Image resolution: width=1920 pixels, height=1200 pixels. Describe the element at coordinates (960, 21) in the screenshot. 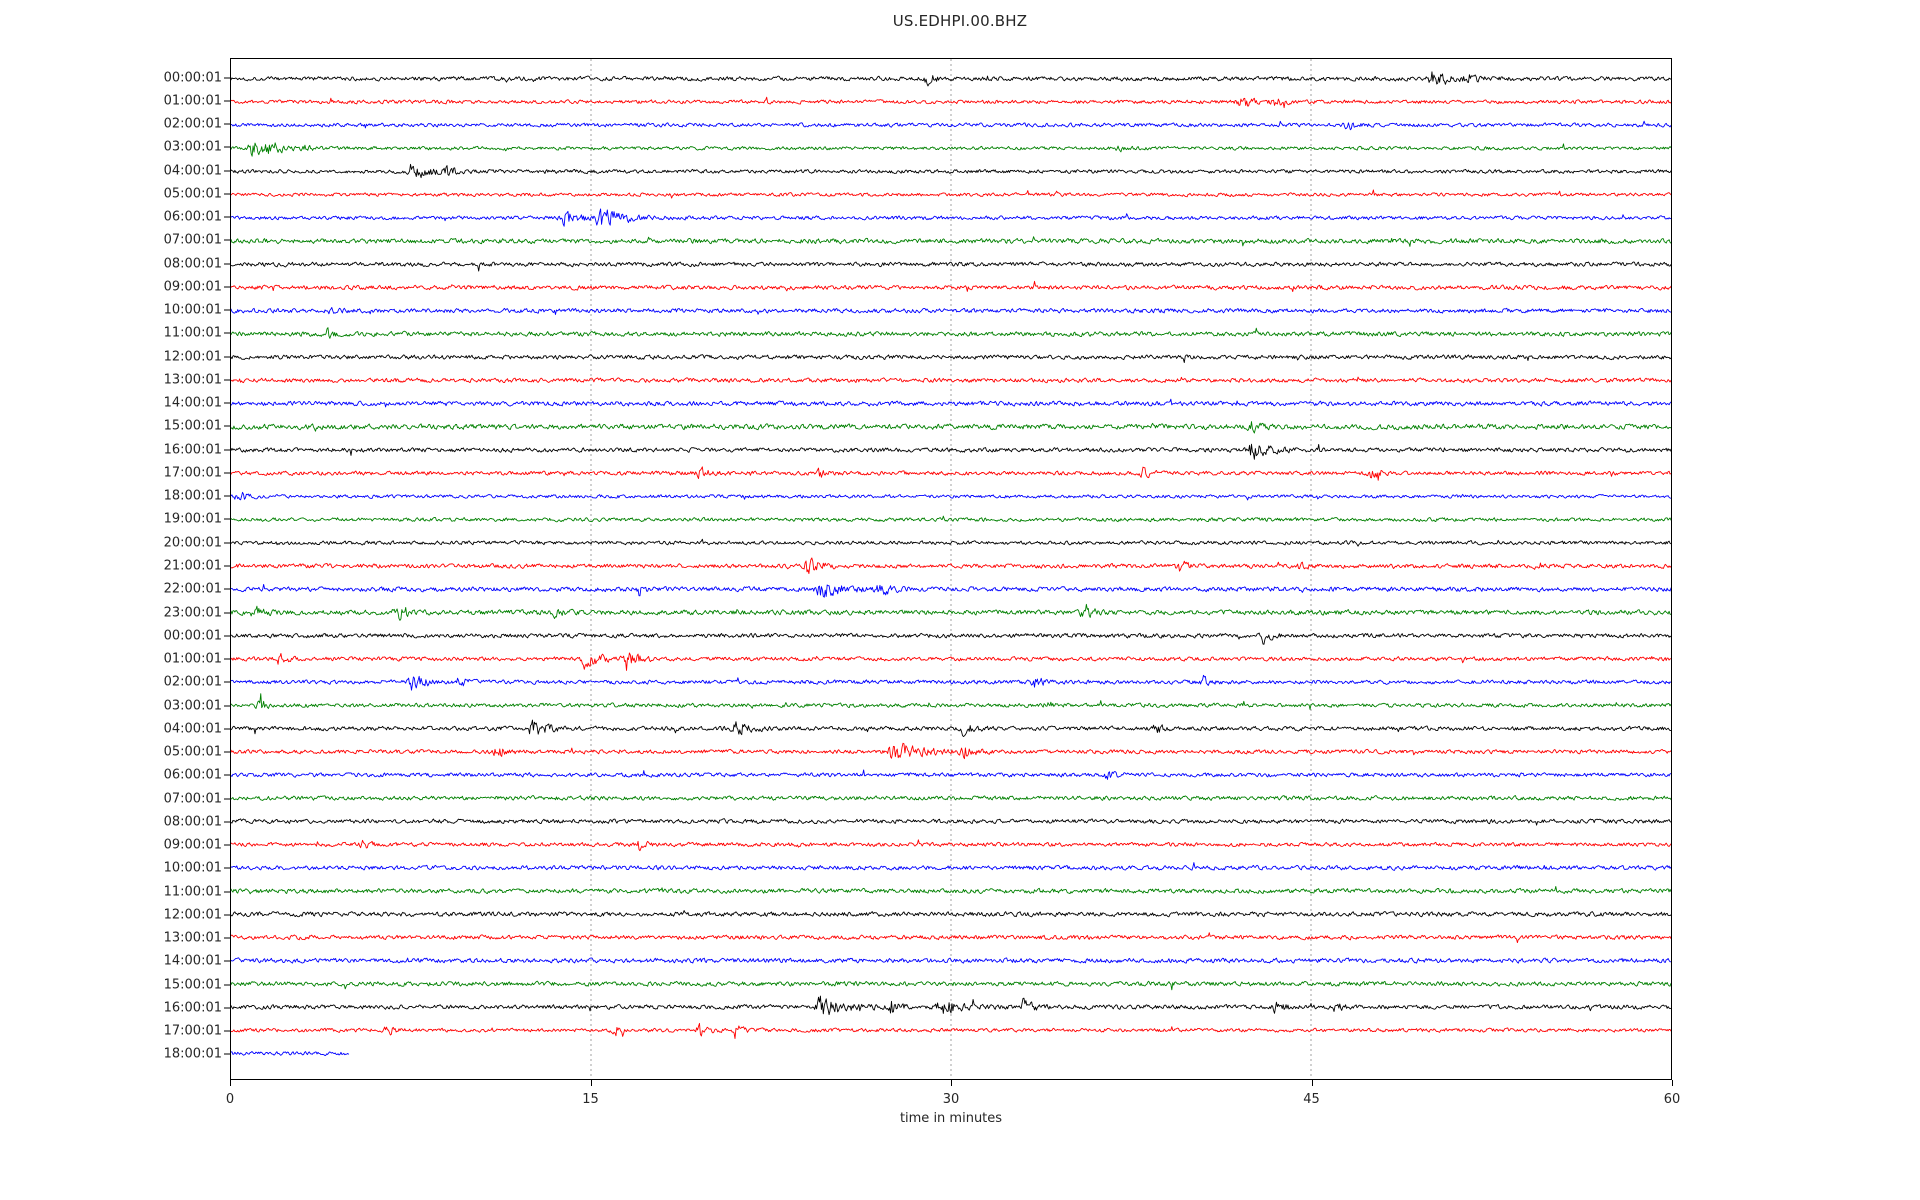

I see `page-title: US.EDHPI.00.BHZ` at that location.